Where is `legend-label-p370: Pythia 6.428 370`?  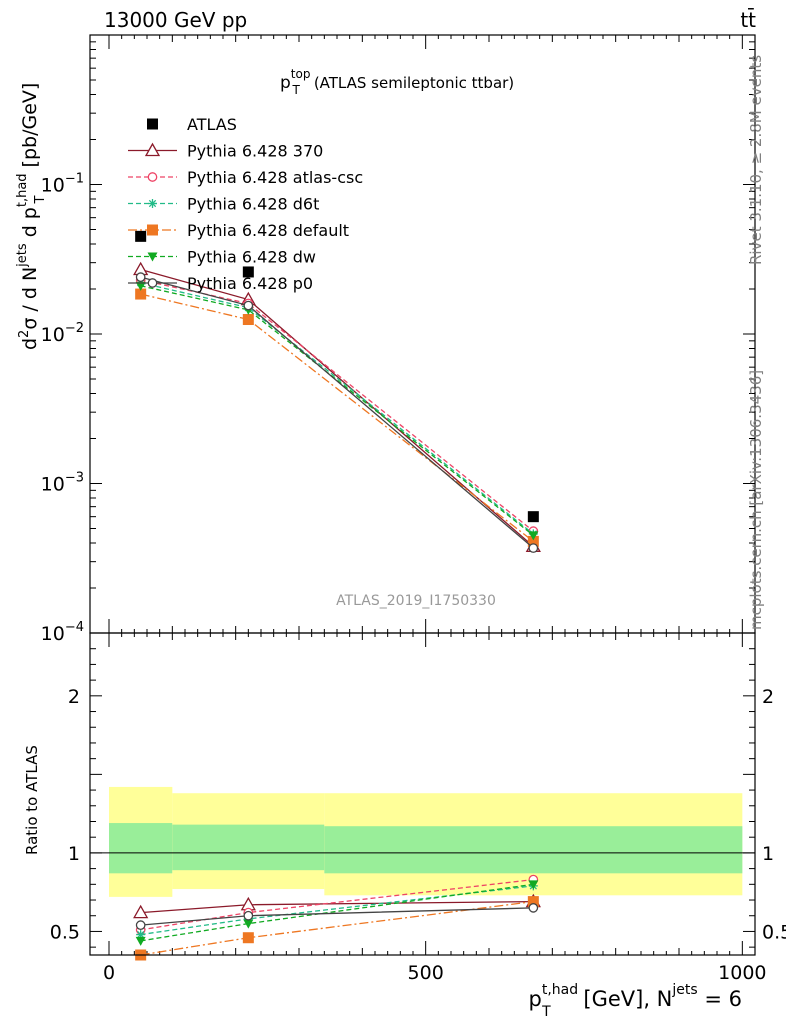 legend-label-p370: Pythia 6.428 370 is located at coordinates (255, 151).